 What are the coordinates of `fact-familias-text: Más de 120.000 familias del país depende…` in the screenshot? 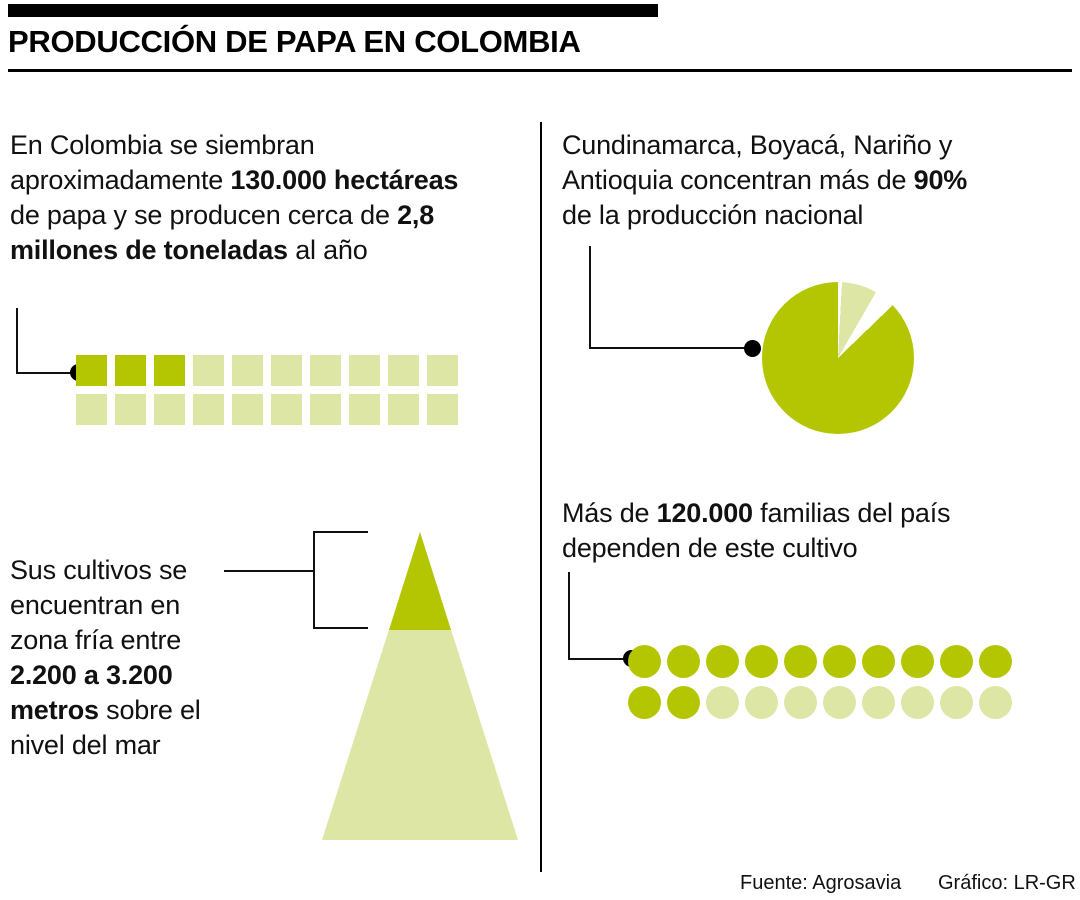 It's located at (767, 531).